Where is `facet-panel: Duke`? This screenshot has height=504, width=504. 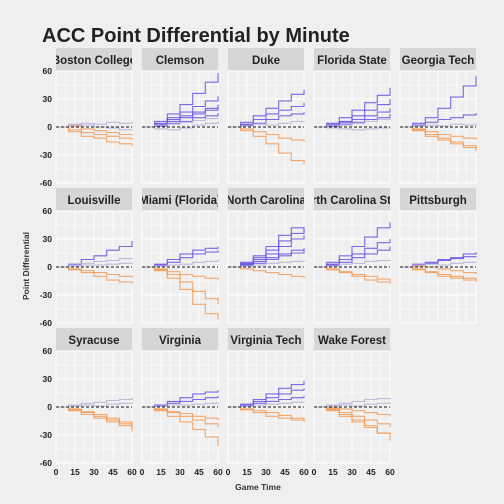 facet-panel: Duke is located at coordinates (266, 116).